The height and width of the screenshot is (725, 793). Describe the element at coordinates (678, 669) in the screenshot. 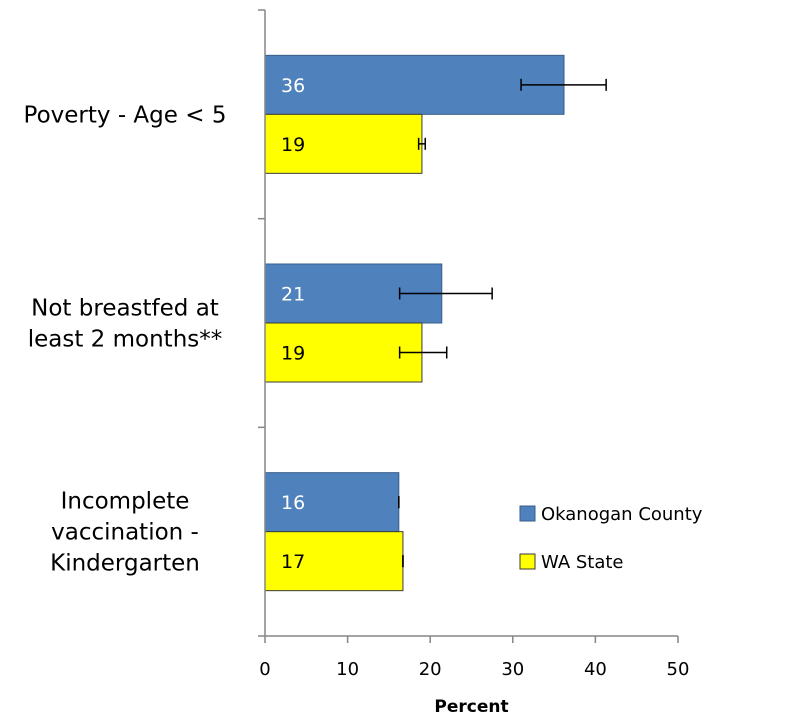

I see `x-tick-label: 50` at that location.